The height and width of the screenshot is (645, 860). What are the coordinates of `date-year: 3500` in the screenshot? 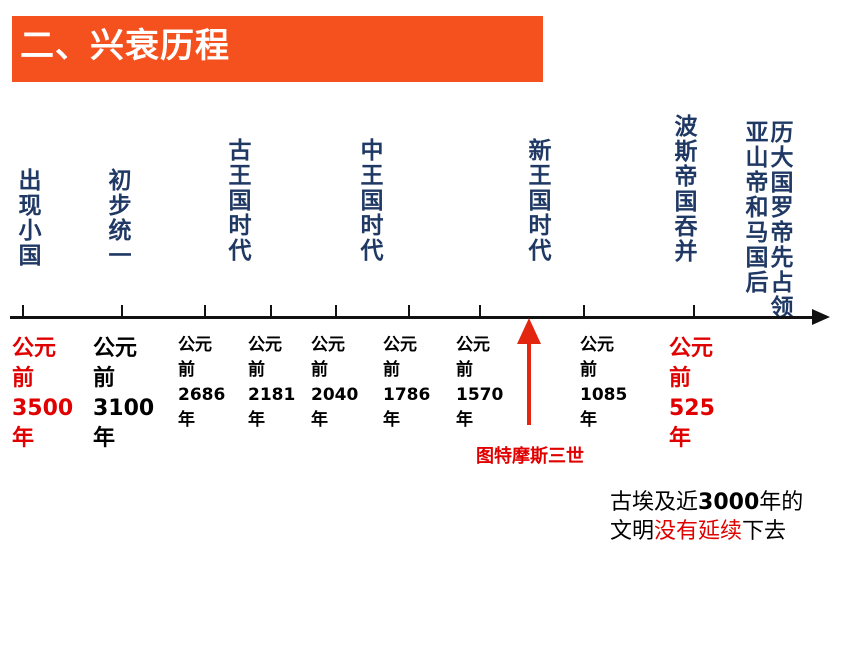 It's located at (43, 408).